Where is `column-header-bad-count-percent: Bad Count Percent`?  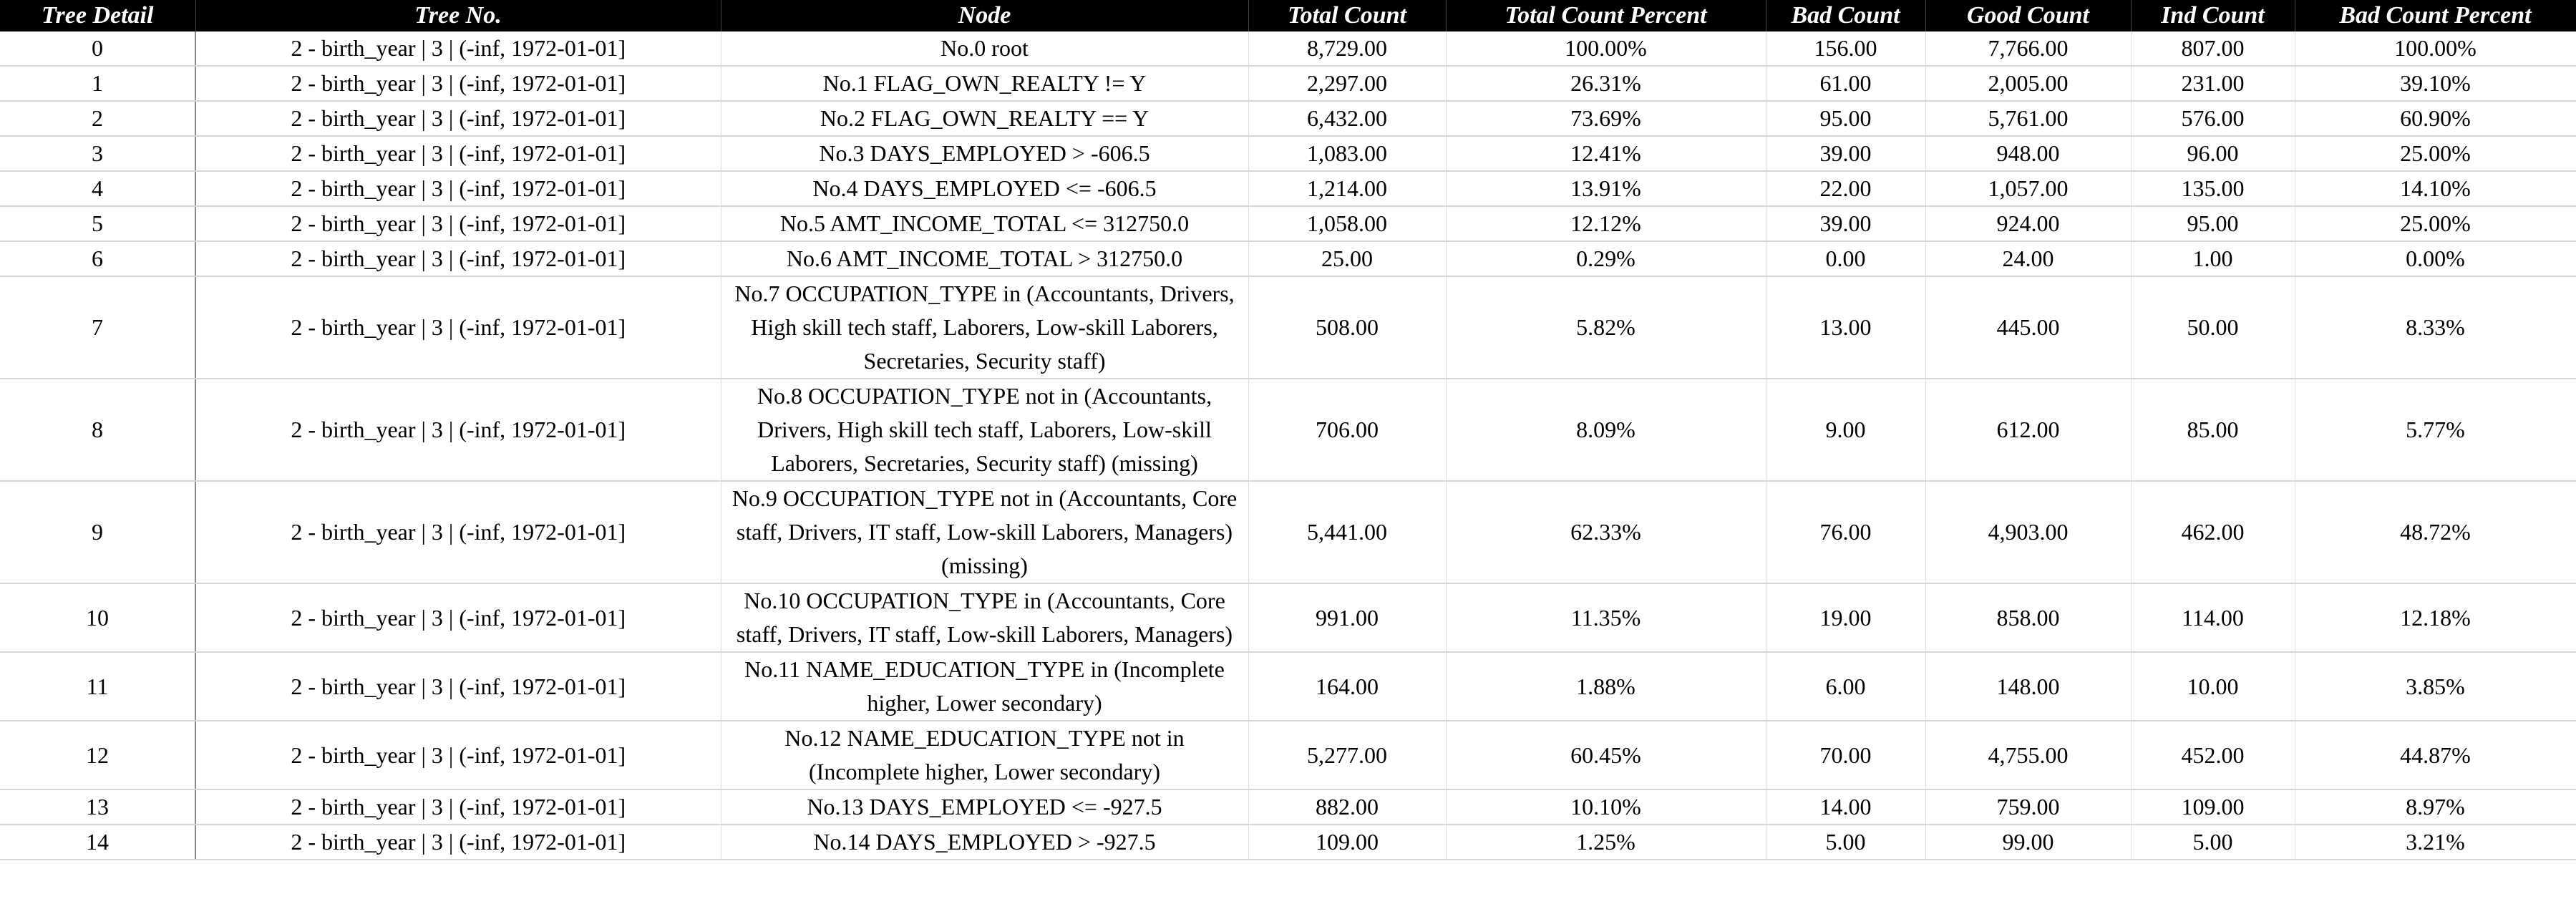
column-header-bad-count-percent: Bad Count Percent is located at coordinates (2435, 16).